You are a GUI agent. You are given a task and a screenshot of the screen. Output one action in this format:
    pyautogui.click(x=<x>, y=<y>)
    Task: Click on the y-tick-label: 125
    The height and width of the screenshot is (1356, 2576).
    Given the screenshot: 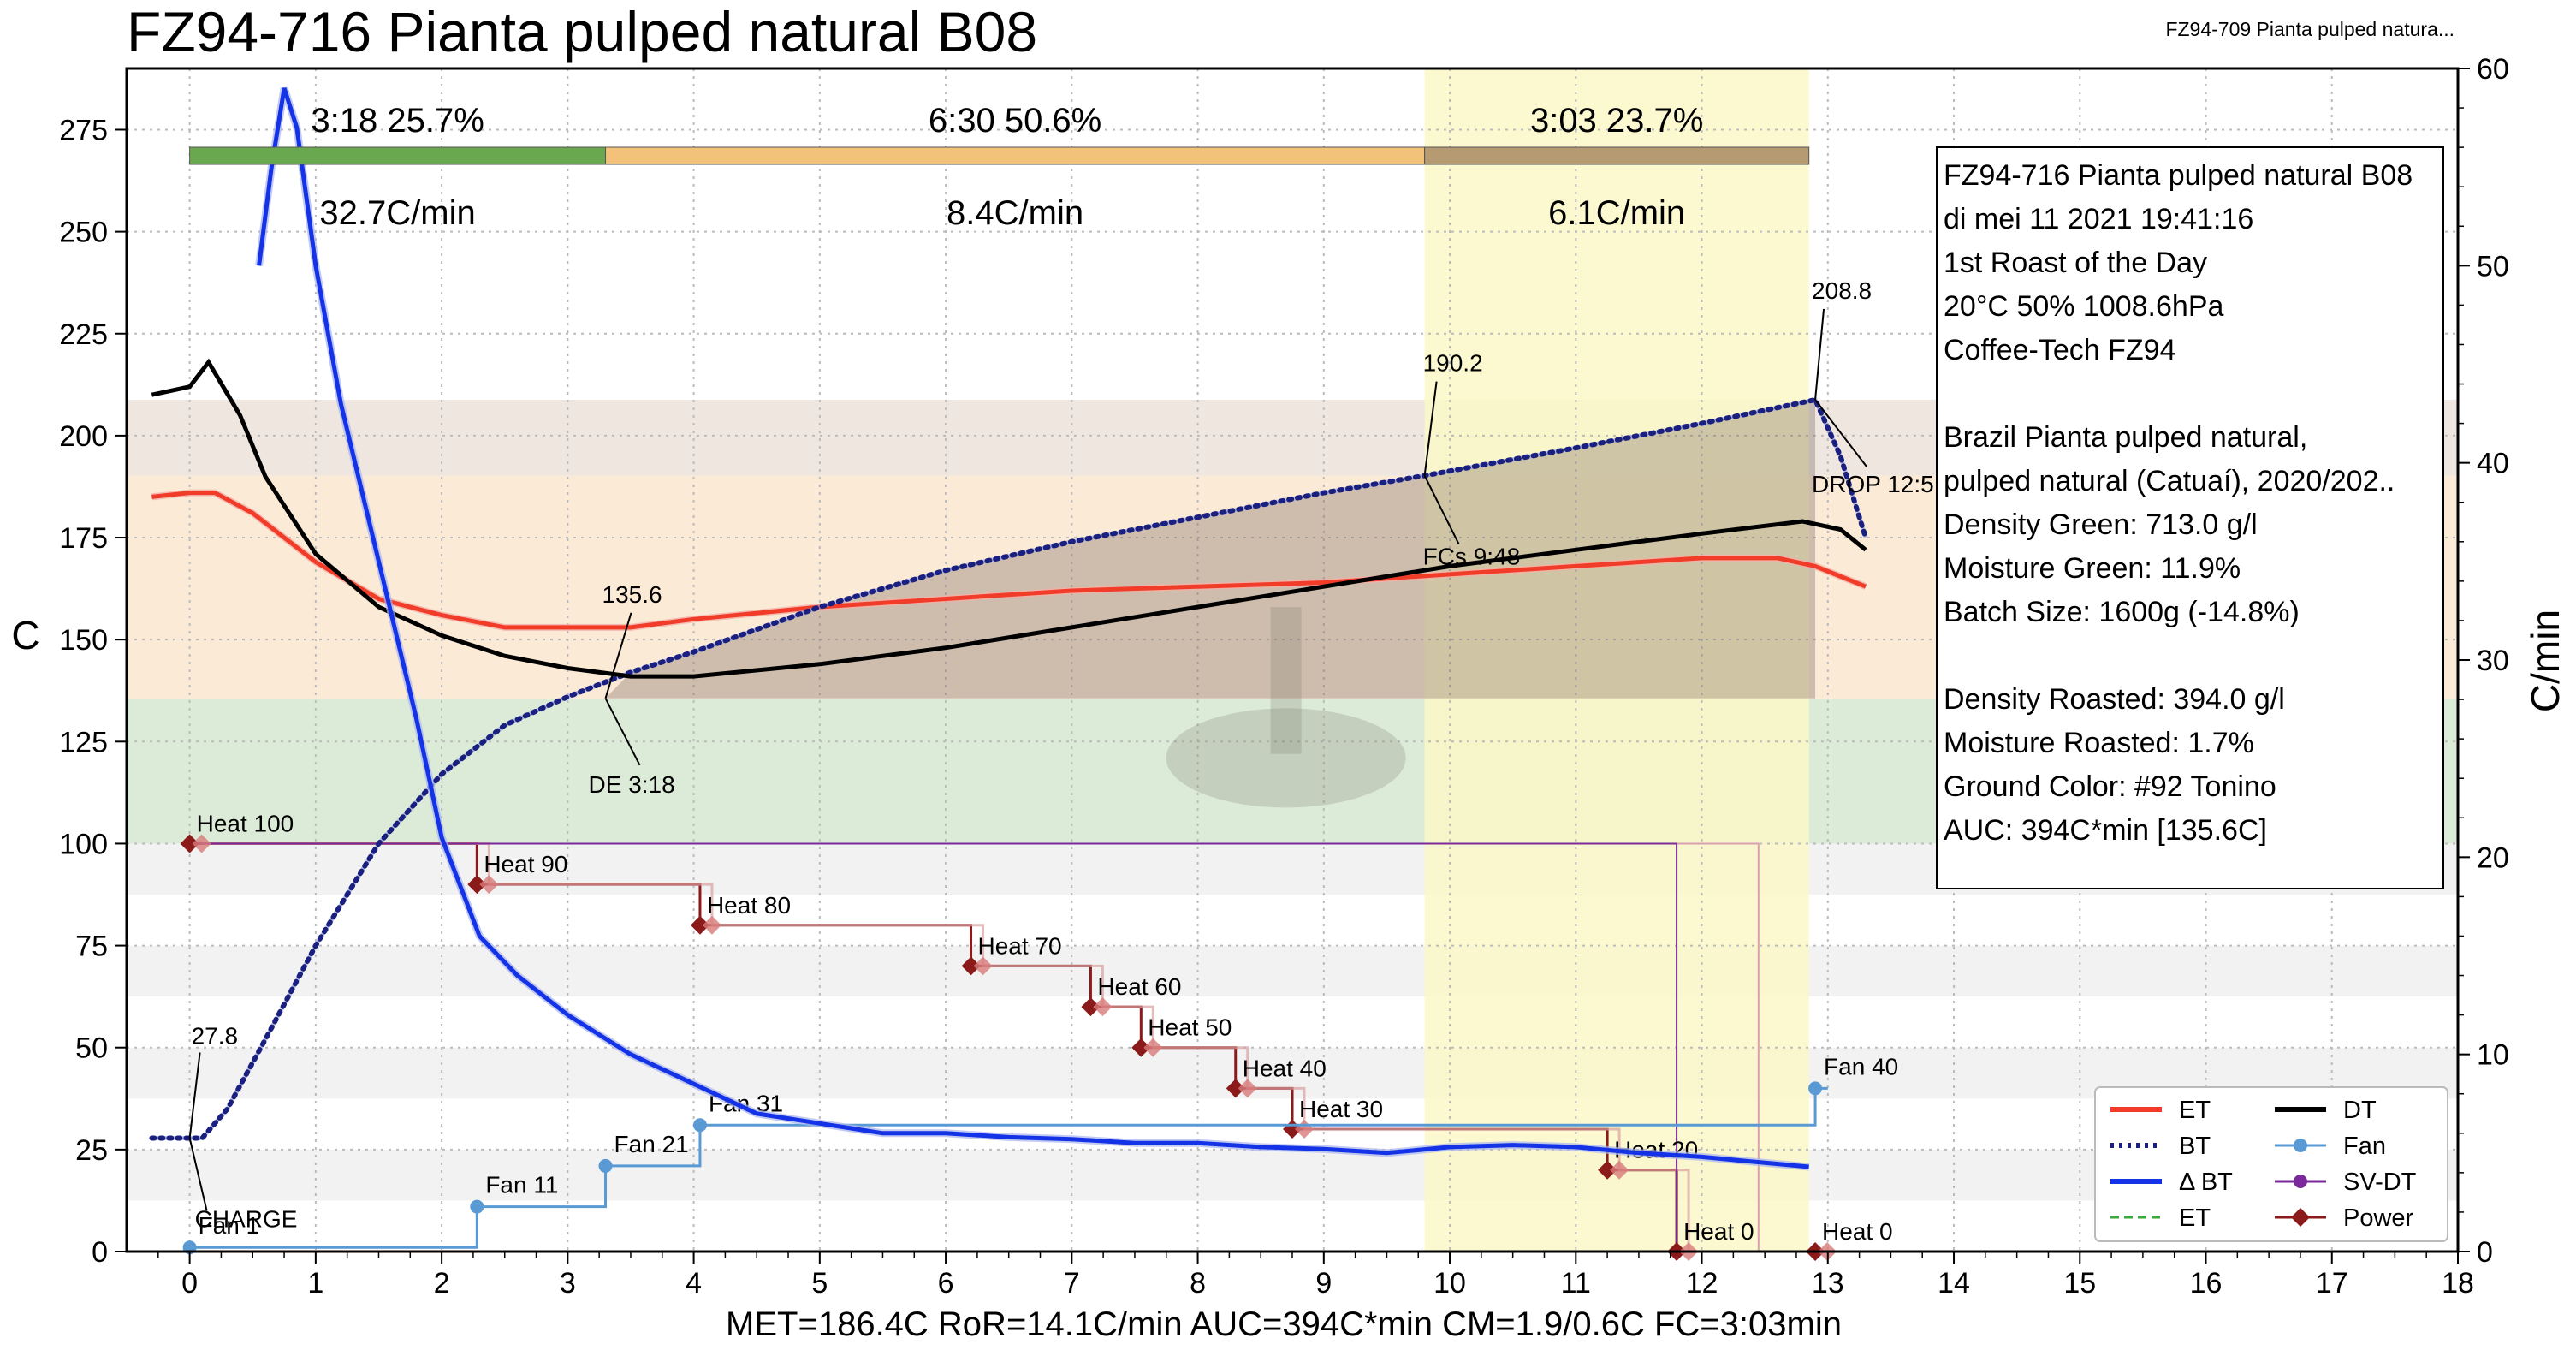 What is the action you would take?
    pyautogui.click(x=83, y=742)
    